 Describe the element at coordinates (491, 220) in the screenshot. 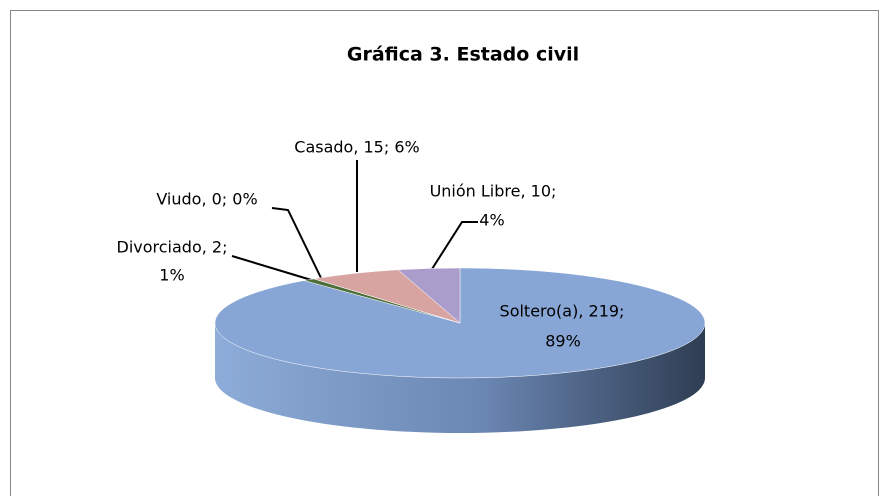

I see `data-label: 4%` at that location.